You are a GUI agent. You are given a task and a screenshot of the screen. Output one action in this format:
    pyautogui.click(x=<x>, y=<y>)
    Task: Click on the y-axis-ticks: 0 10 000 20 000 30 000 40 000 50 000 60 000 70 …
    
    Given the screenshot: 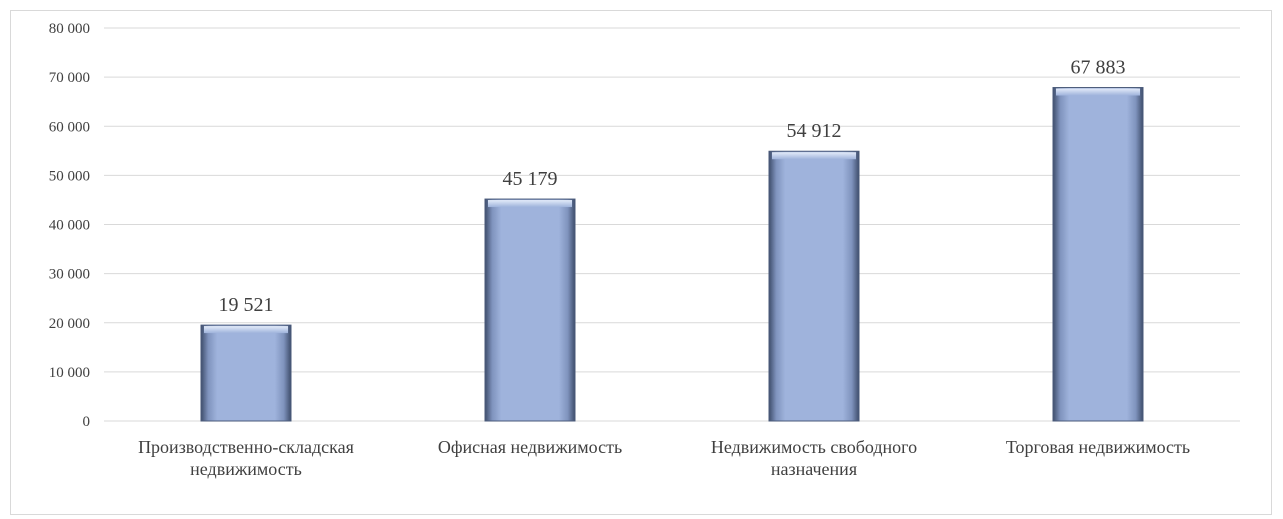 What is the action you would take?
    pyautogui.click(x=69, y=225)
    